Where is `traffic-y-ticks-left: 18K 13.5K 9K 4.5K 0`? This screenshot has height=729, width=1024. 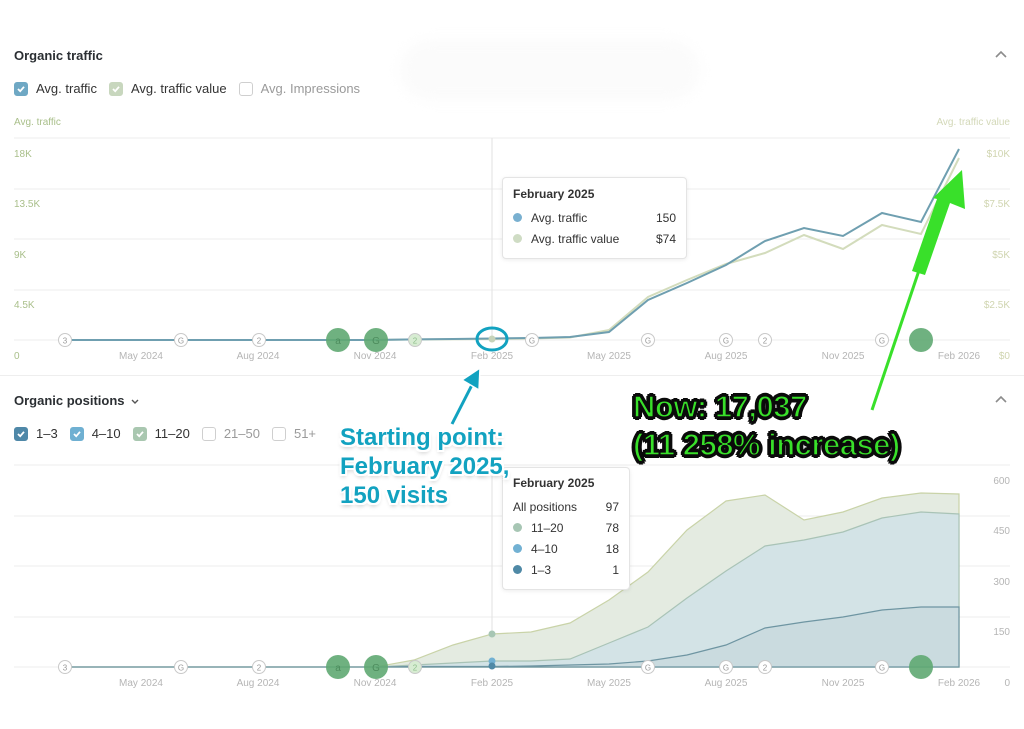 traffic-y-ticks-left: 18K 13.5K 9K 4.5K 0 is located at coordinates (27, 255).